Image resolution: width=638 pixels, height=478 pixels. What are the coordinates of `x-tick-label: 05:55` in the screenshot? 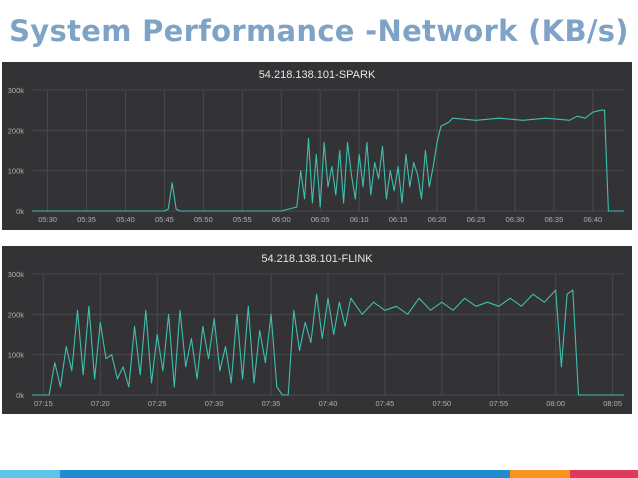 It's located at (242, 219).